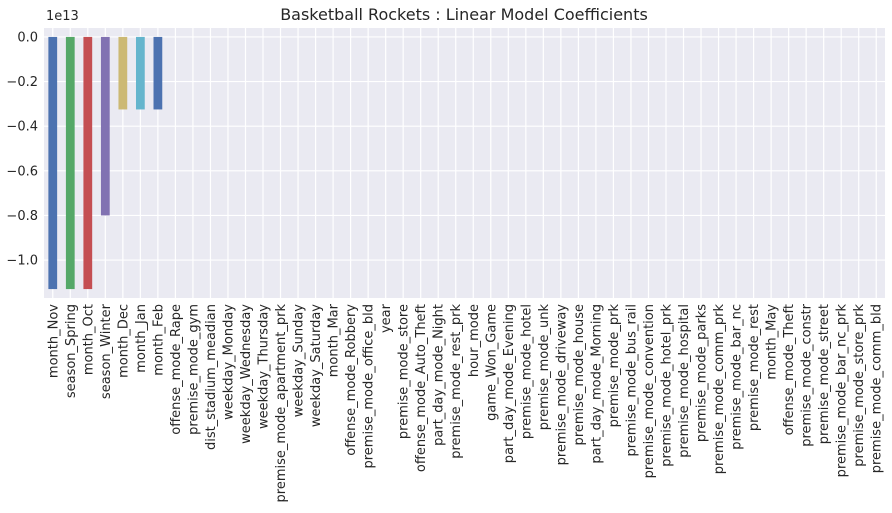 The height and width of the screenshot is (513, 892). I want to click on x-tick-label: premise_mode_gym, so click(193, 369).